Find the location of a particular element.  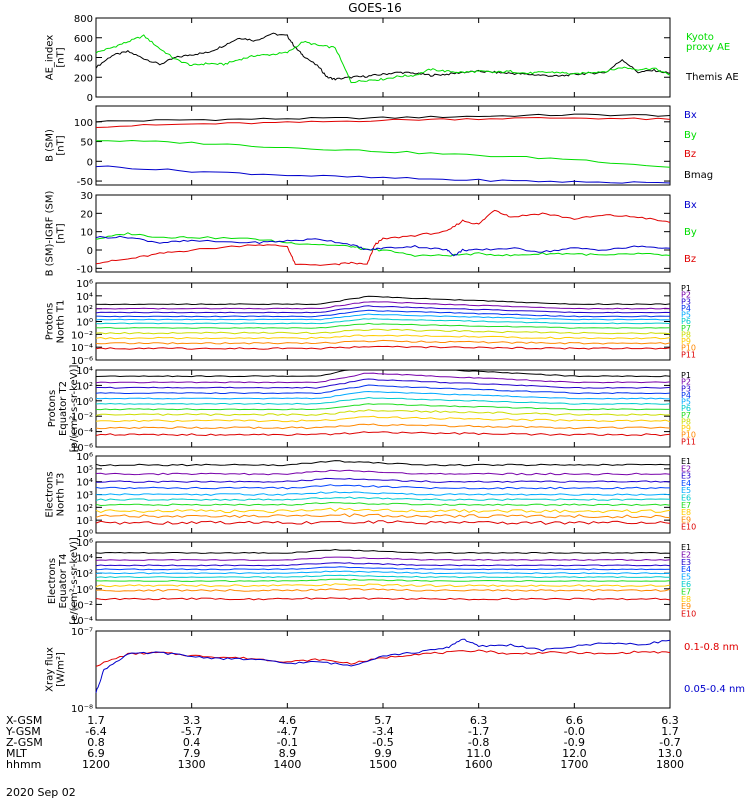

y-axis-label-pequator: [p/(cm²-s-sr-keV)] is located at coordinates (74, 409).